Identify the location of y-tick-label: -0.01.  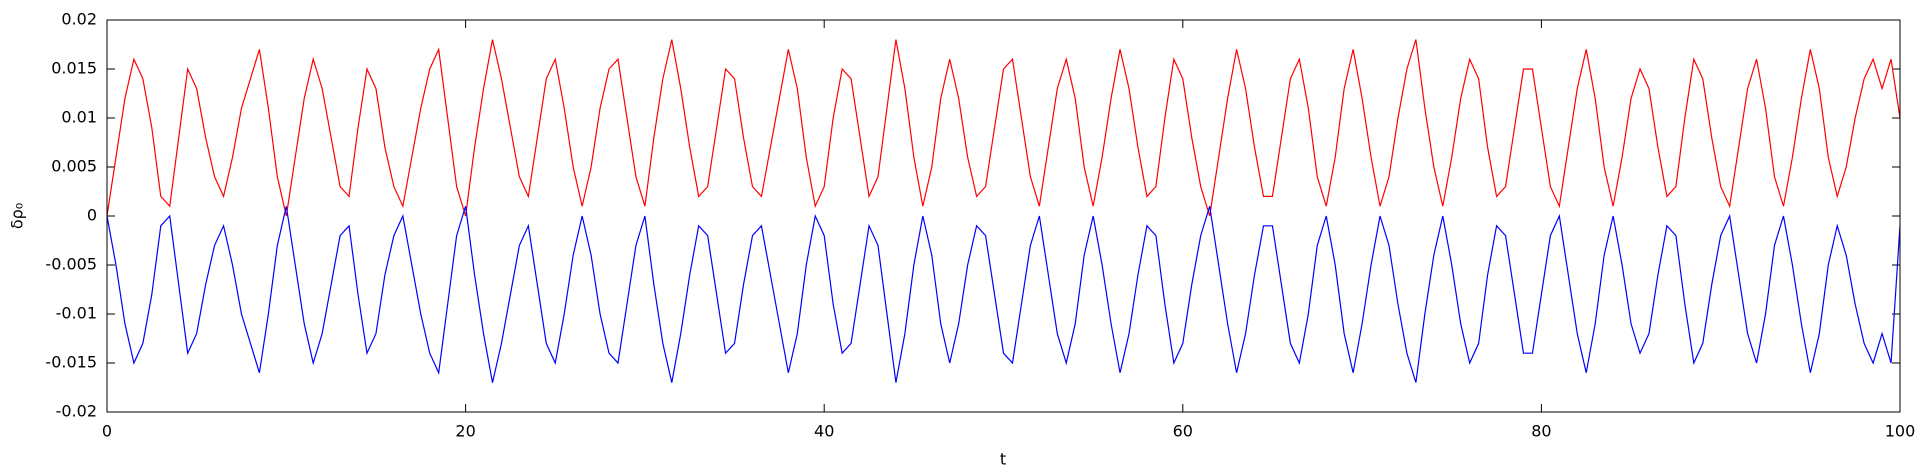
(76, 313).